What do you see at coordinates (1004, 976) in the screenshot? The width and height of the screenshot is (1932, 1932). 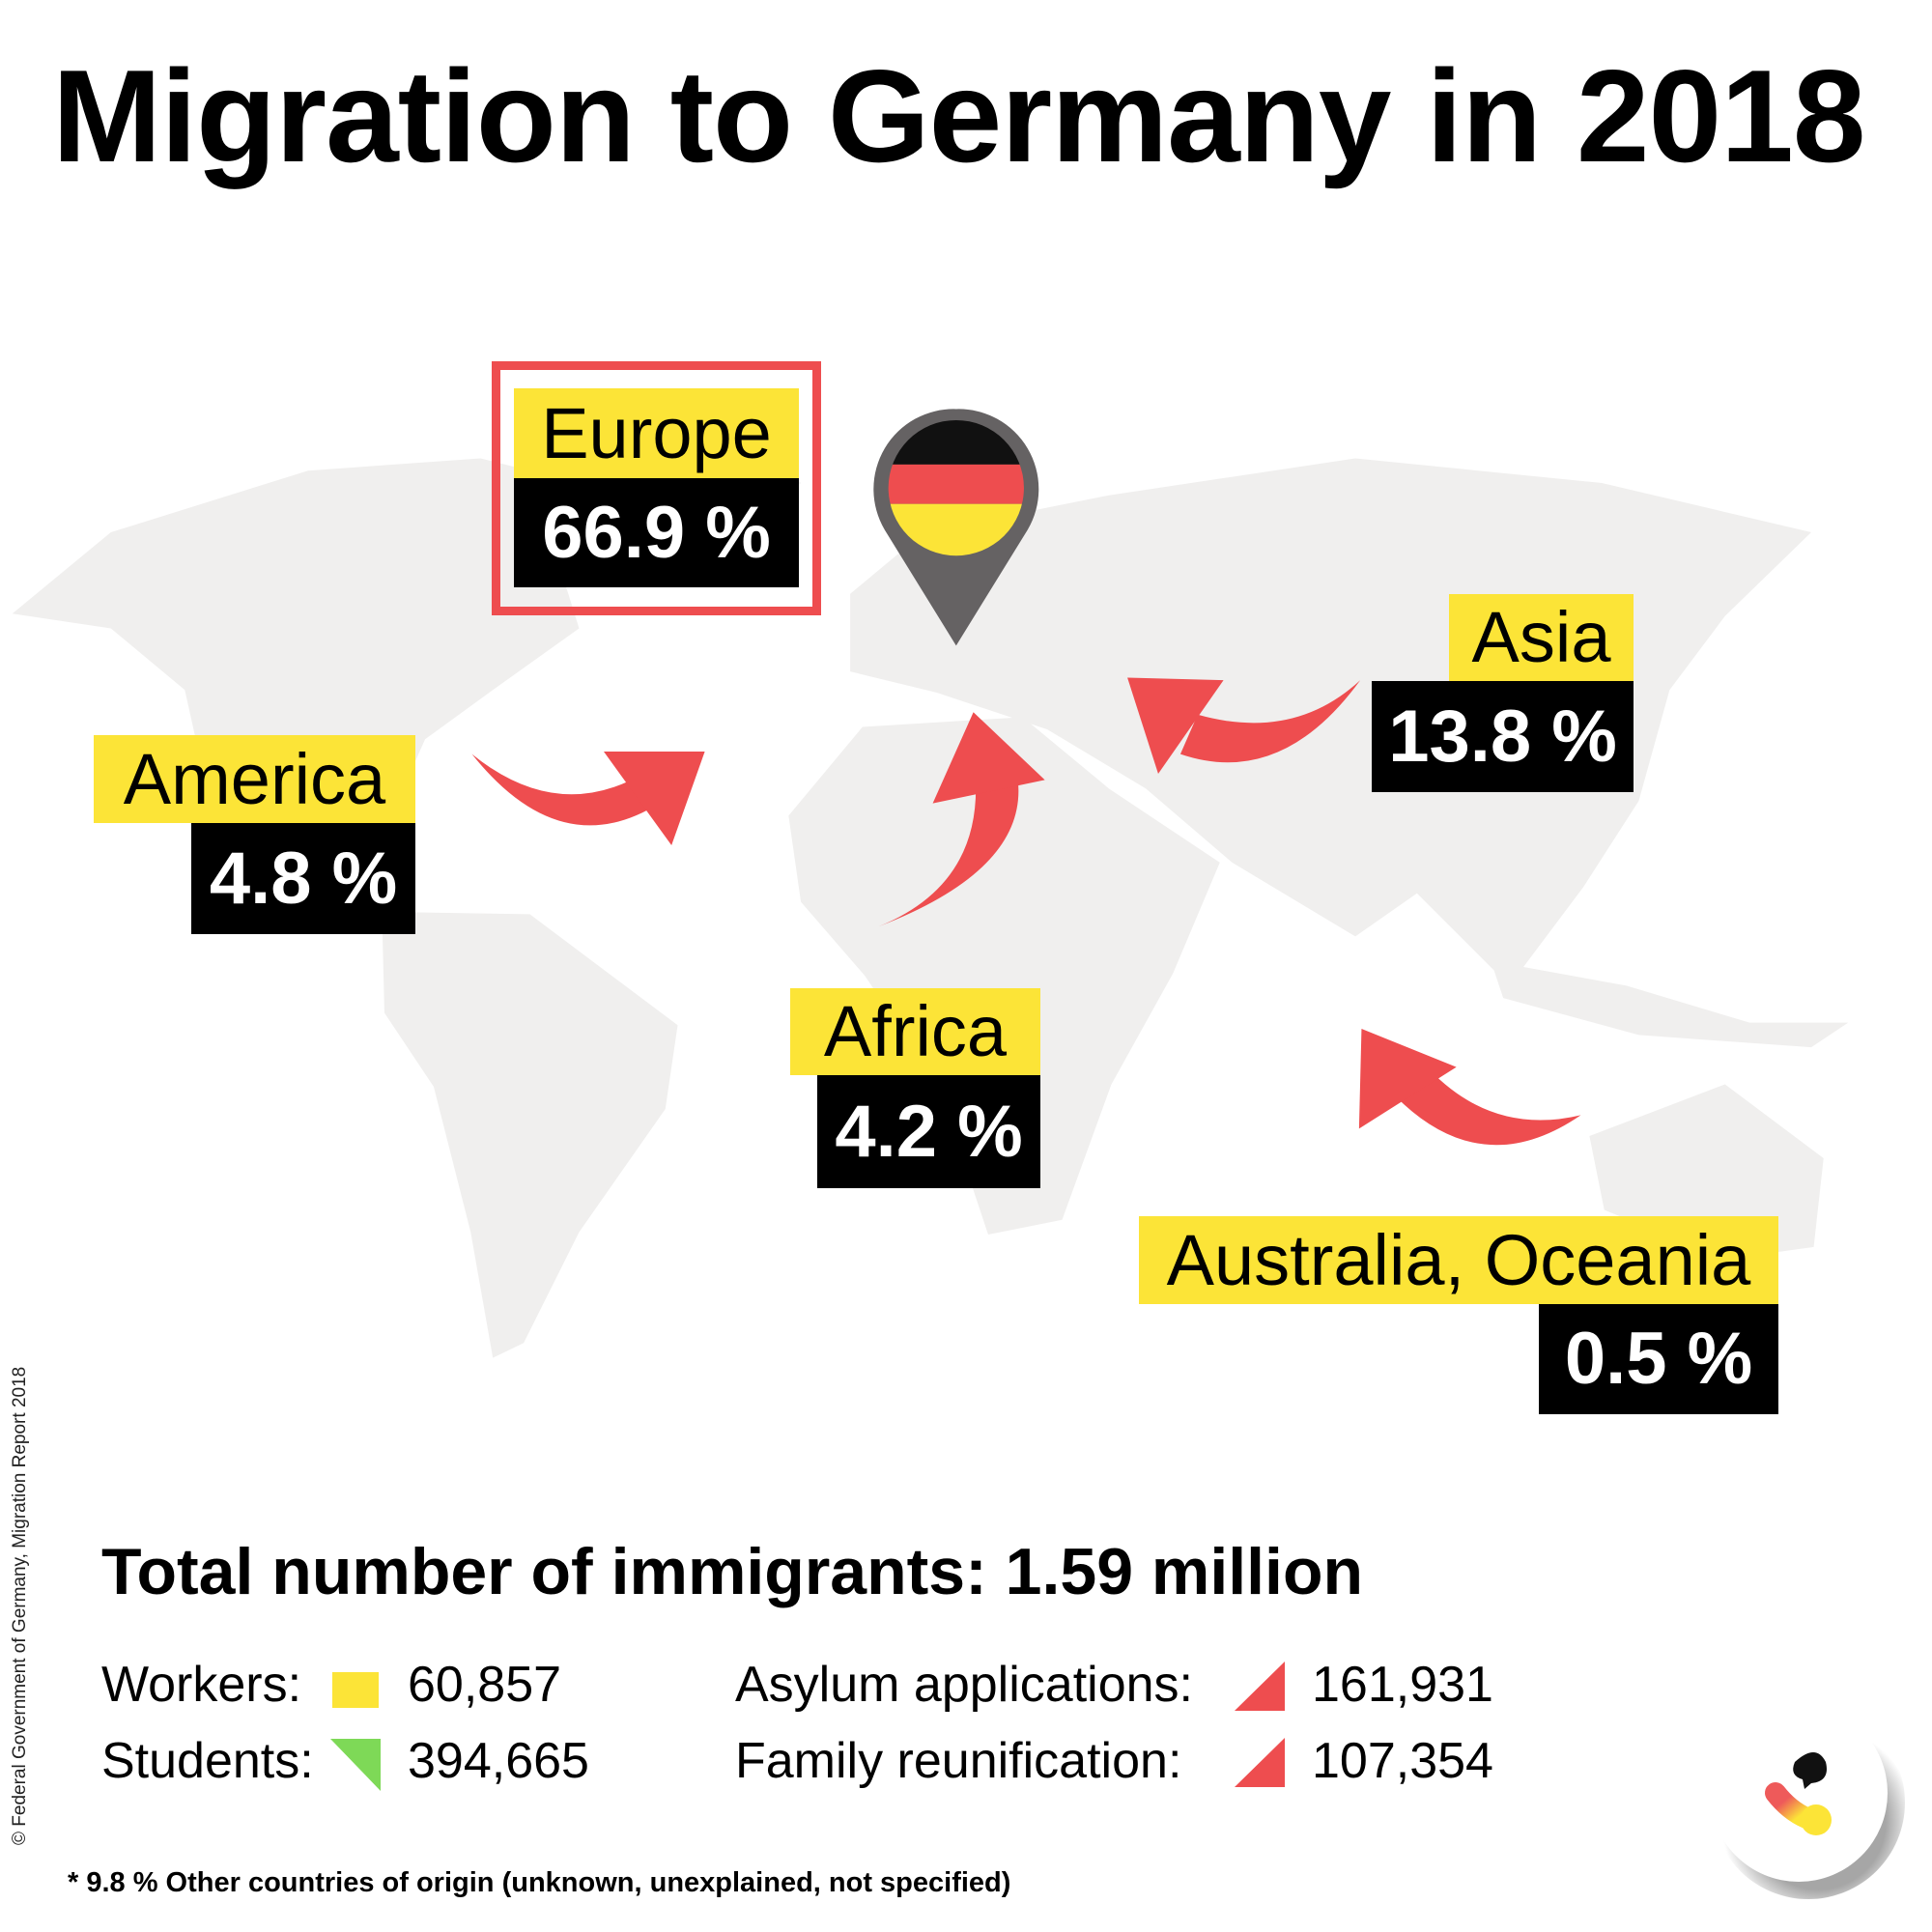 I see `map-africa` at bounding box center [1004, 976].